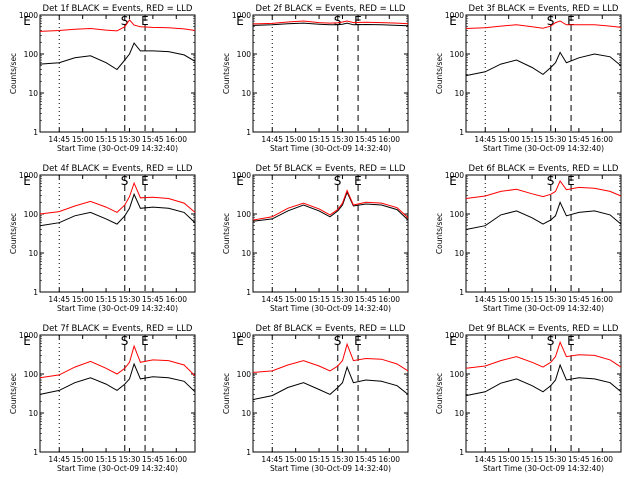 The image size is (640, 480). What do you see at coordinates (544, 9) in the screenshot?
I see `panel-title: Det 3f BLACK = Events, RED = LLD` at bounding box center [544, 9].